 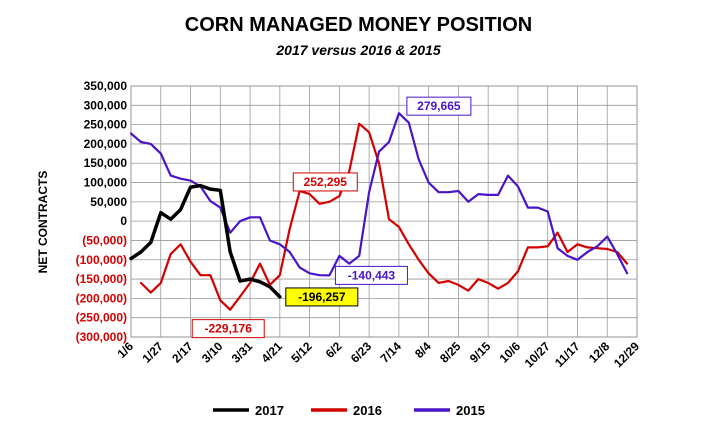 What do you see at coordinates (334, 350) in the screenshot?
I see `x-tick-label: 6/2` at bounding box center [334, 350].